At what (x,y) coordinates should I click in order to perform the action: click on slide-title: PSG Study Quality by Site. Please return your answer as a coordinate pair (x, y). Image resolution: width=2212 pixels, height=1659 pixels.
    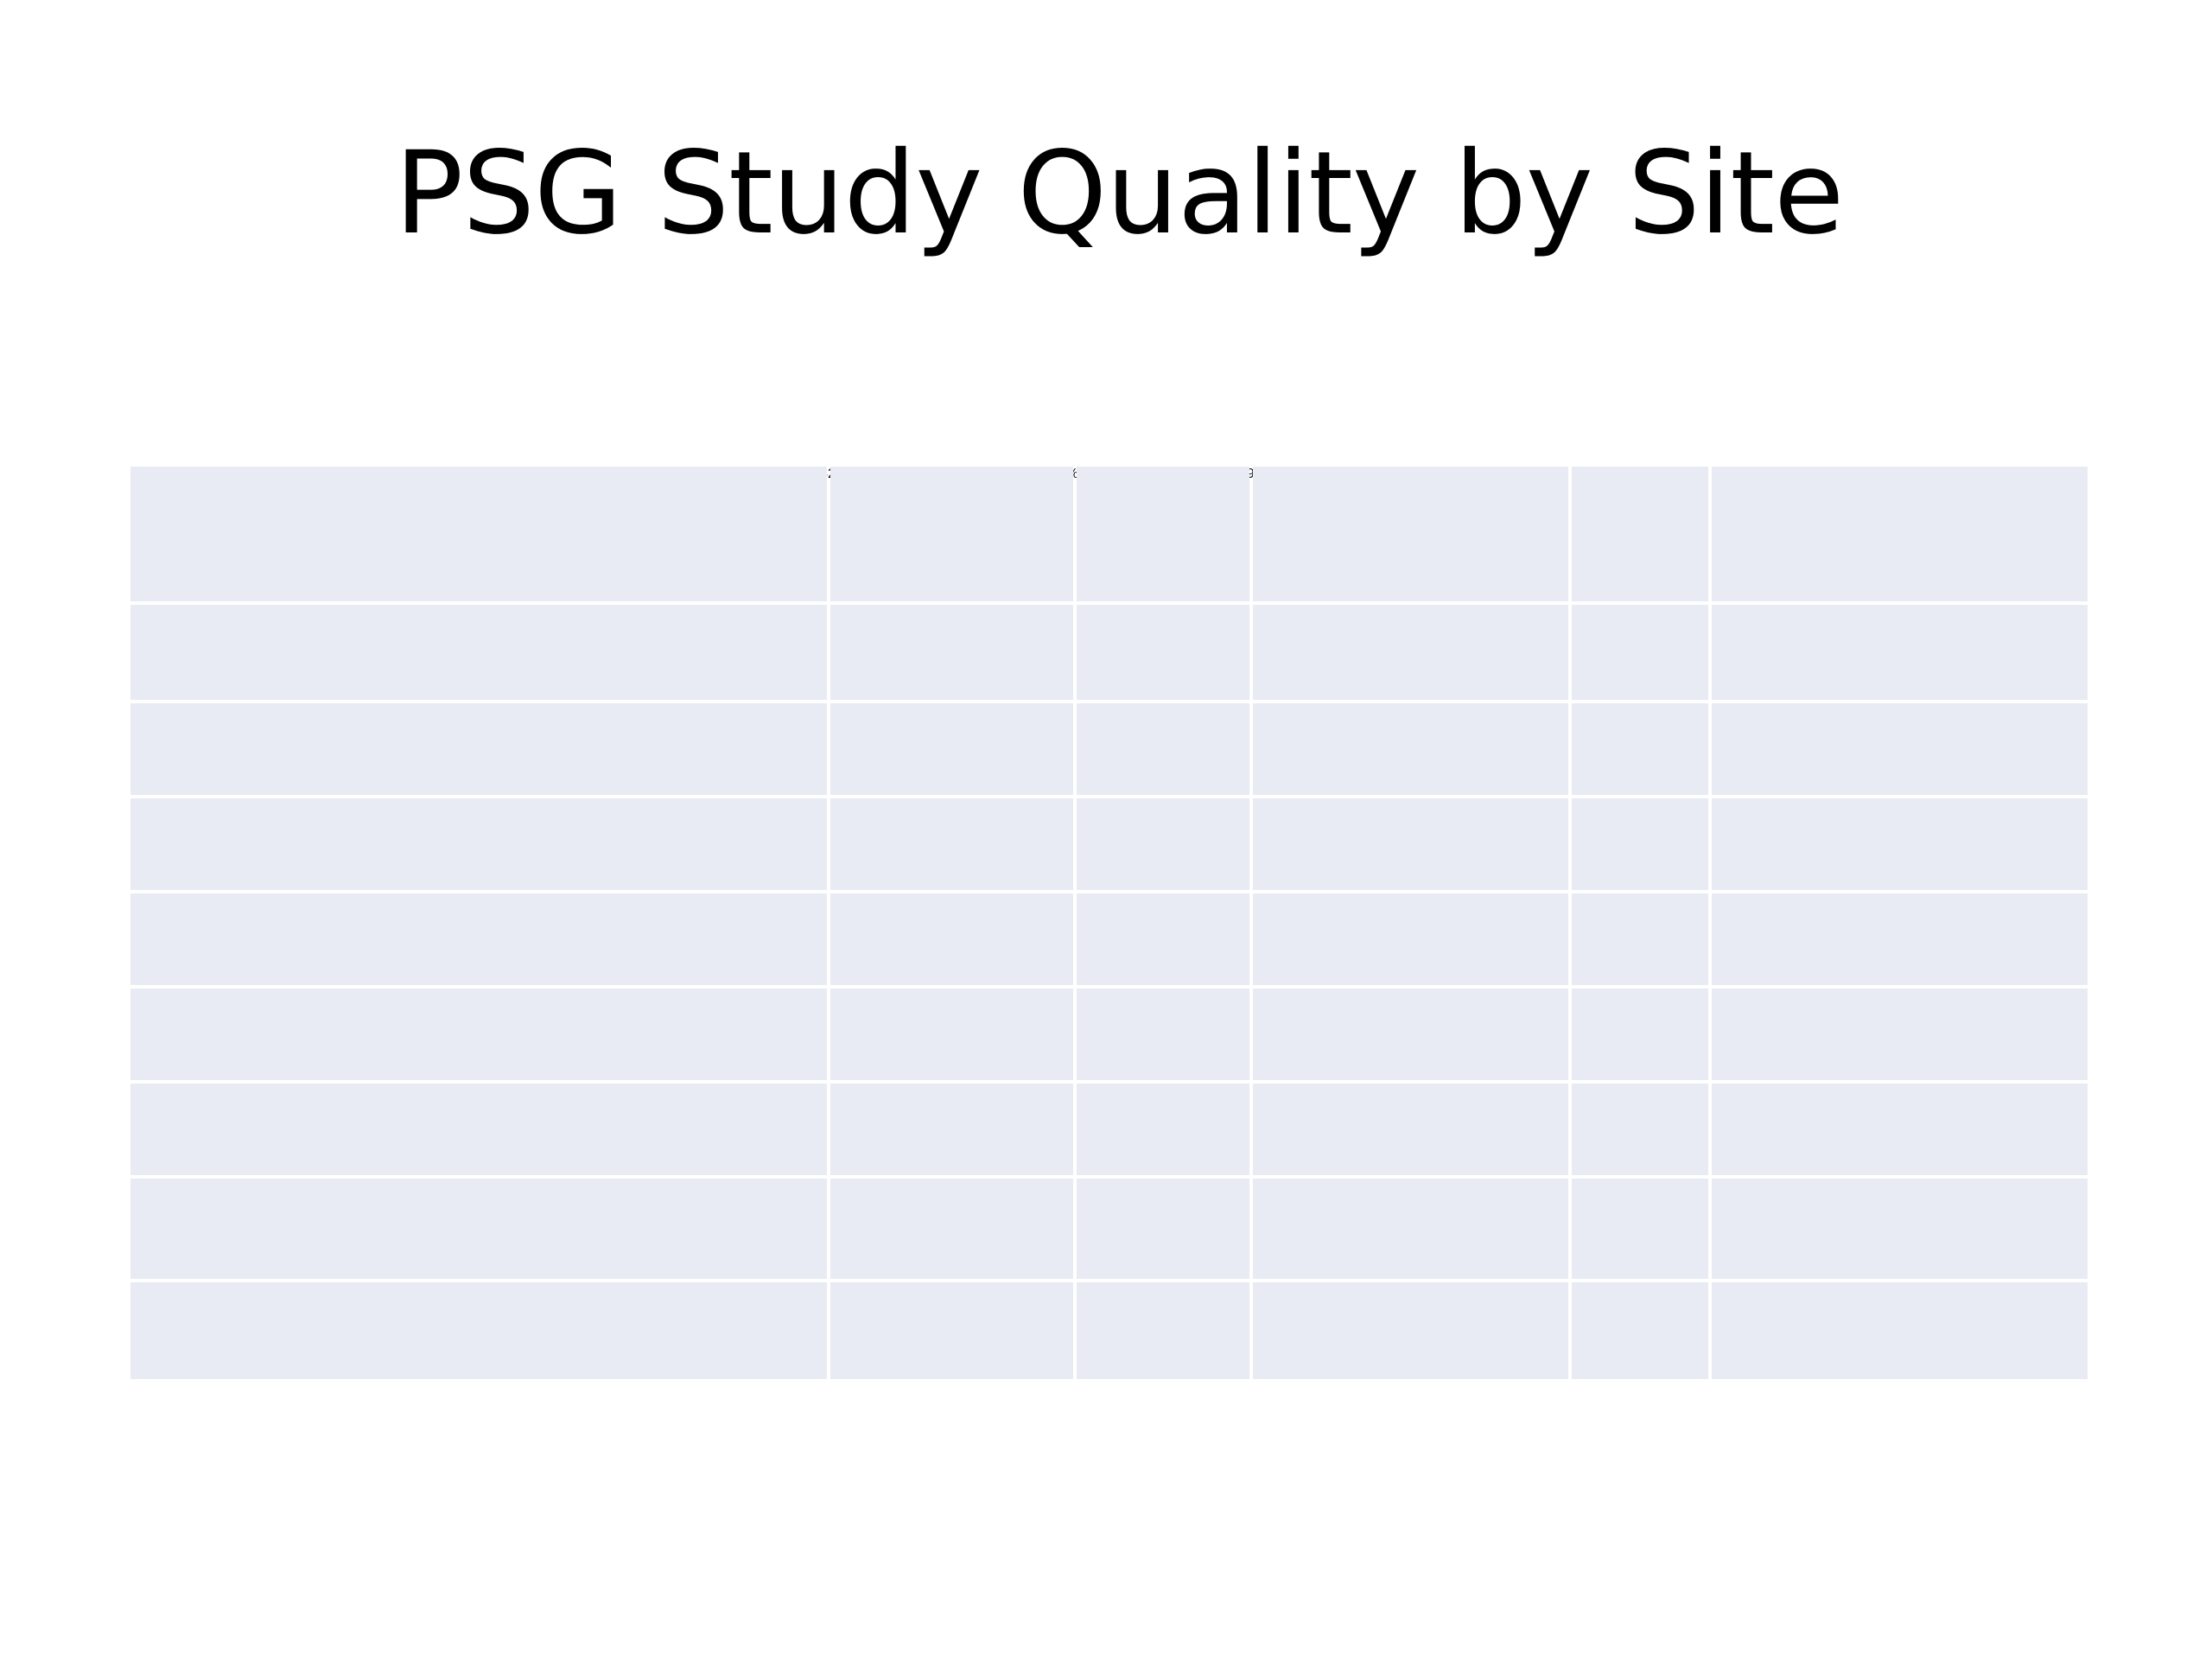
    Looking at the image, I should click on (1119, 193).